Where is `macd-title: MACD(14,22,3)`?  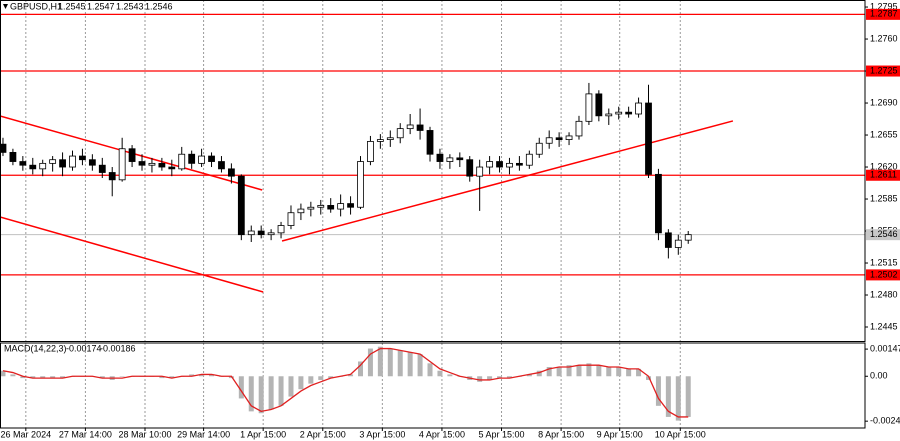 macd-title: MACD(14,22,3) is located at coordinates (35, 348).